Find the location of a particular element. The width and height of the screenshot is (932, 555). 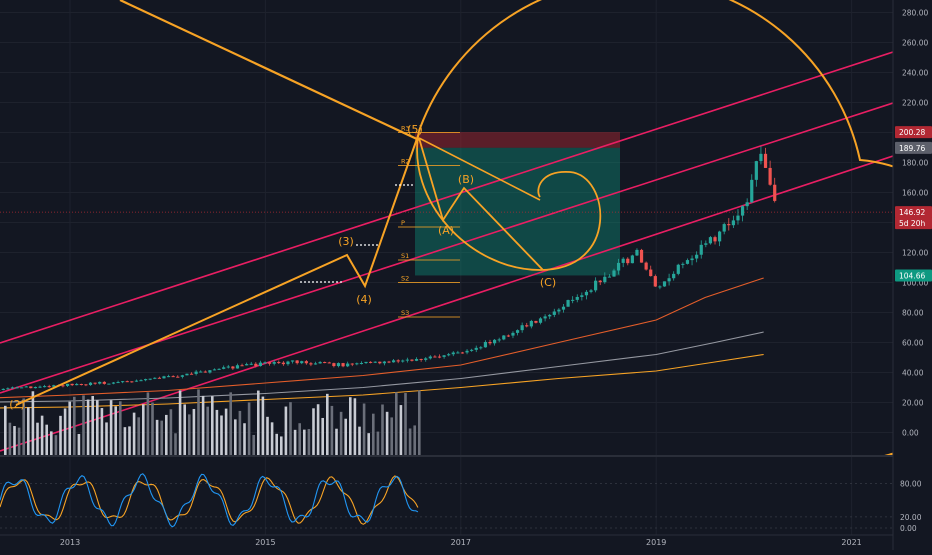

price-tick-label: 60.00 is located at coordinates (913, 343).